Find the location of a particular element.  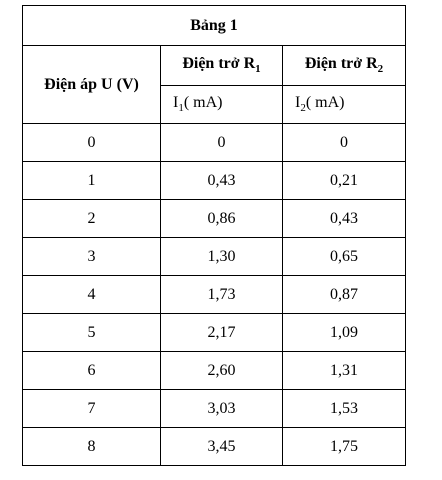

i2-header: I2( mA) is located at coordinates (344, 104).